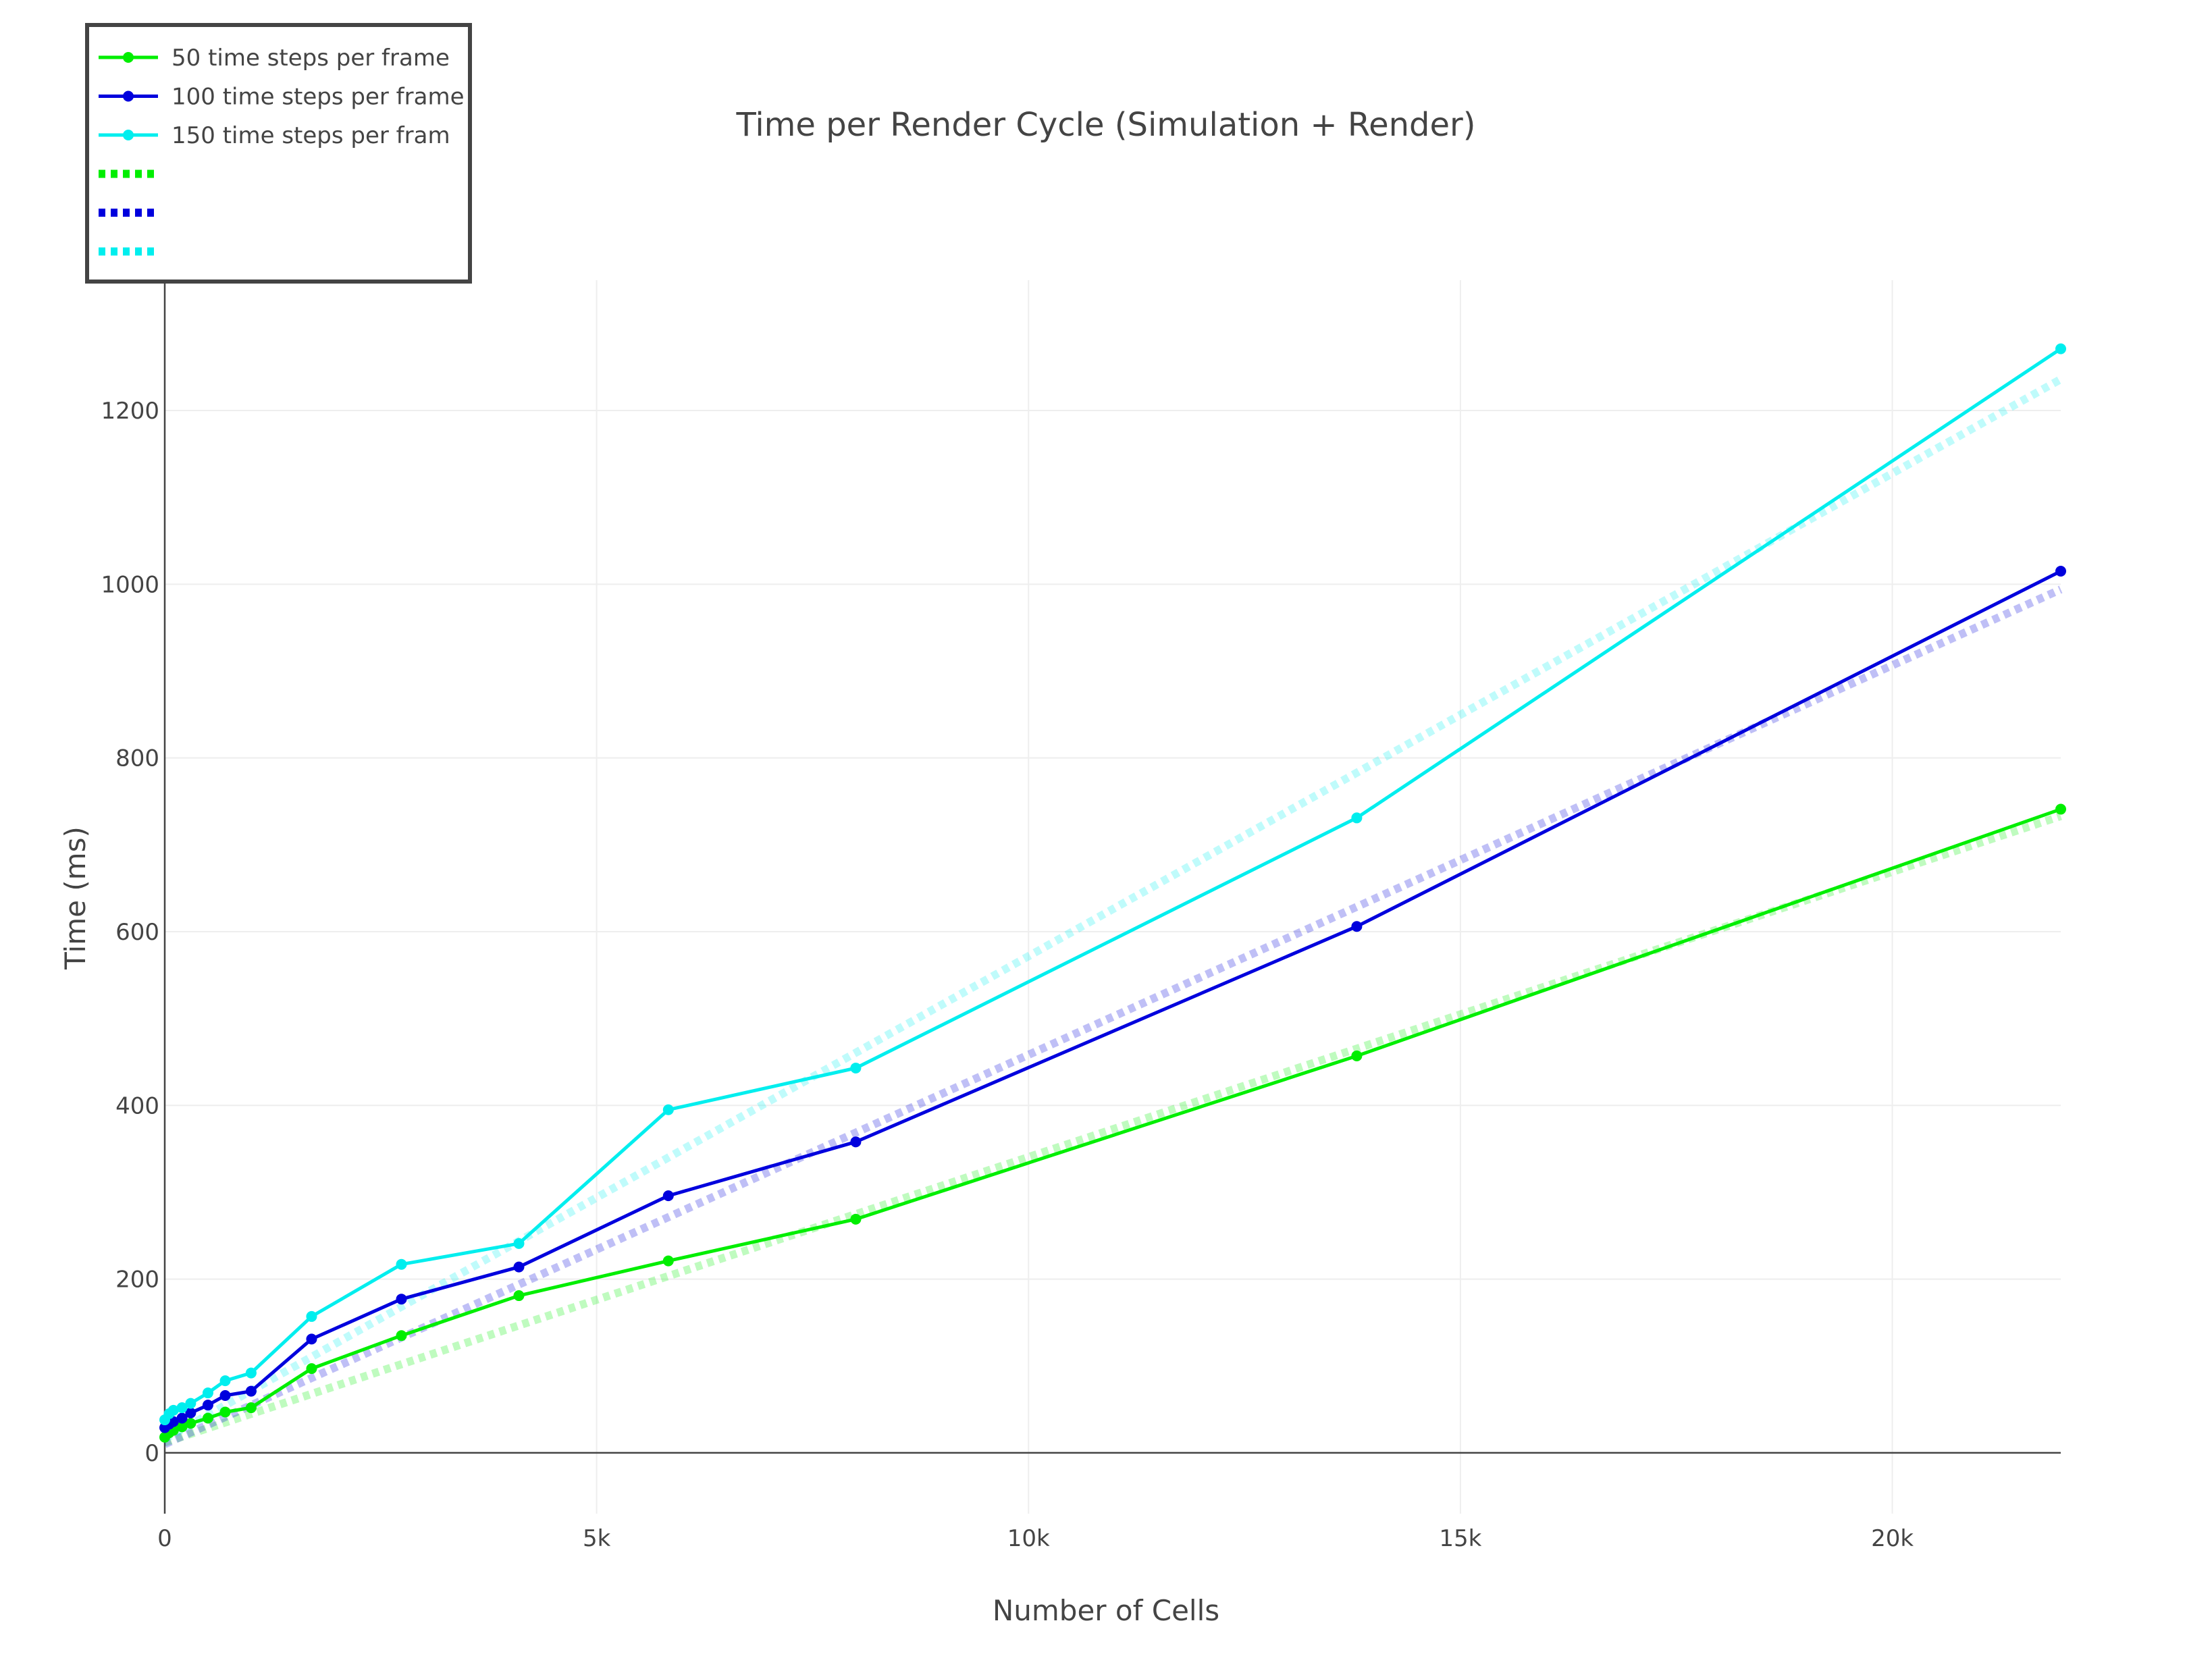  What do you see at coordinates (1106, 1610) in the screenshot?
I see `x-axis-title: Number of Cells` at bounding box center [1106, 1610].